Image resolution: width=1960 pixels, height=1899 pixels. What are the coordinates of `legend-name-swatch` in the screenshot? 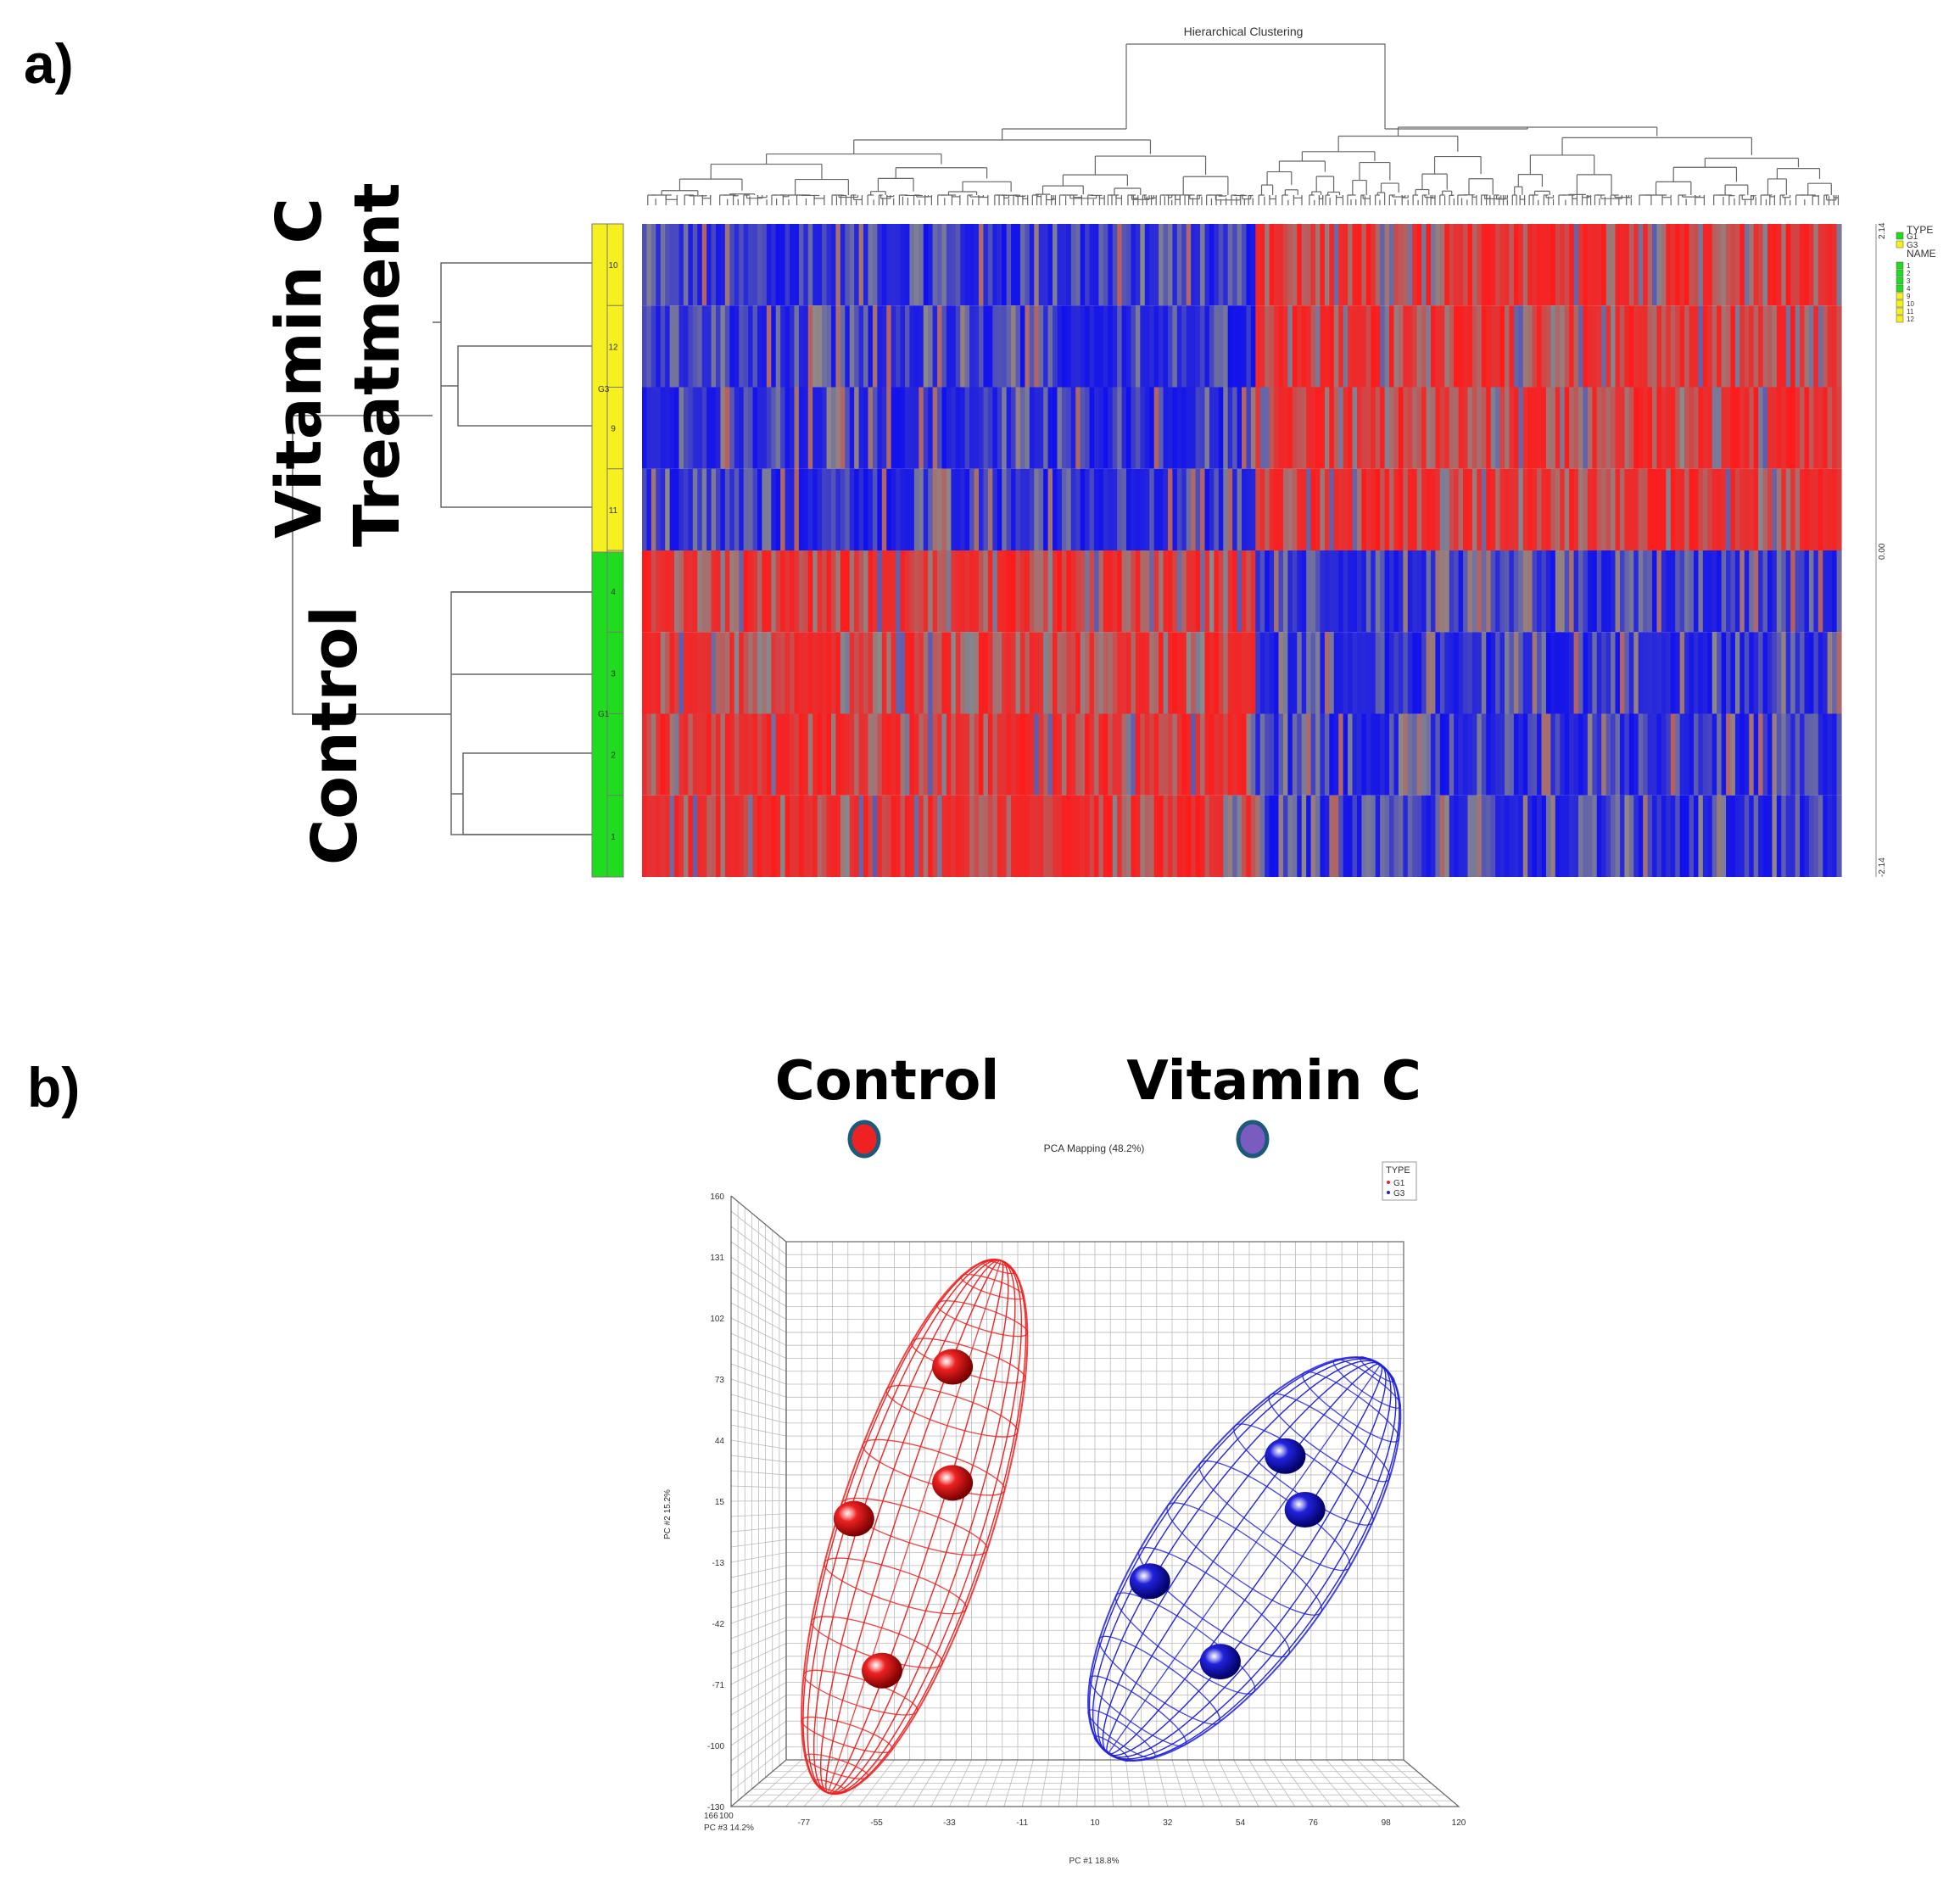 It's located at (1900, 319).